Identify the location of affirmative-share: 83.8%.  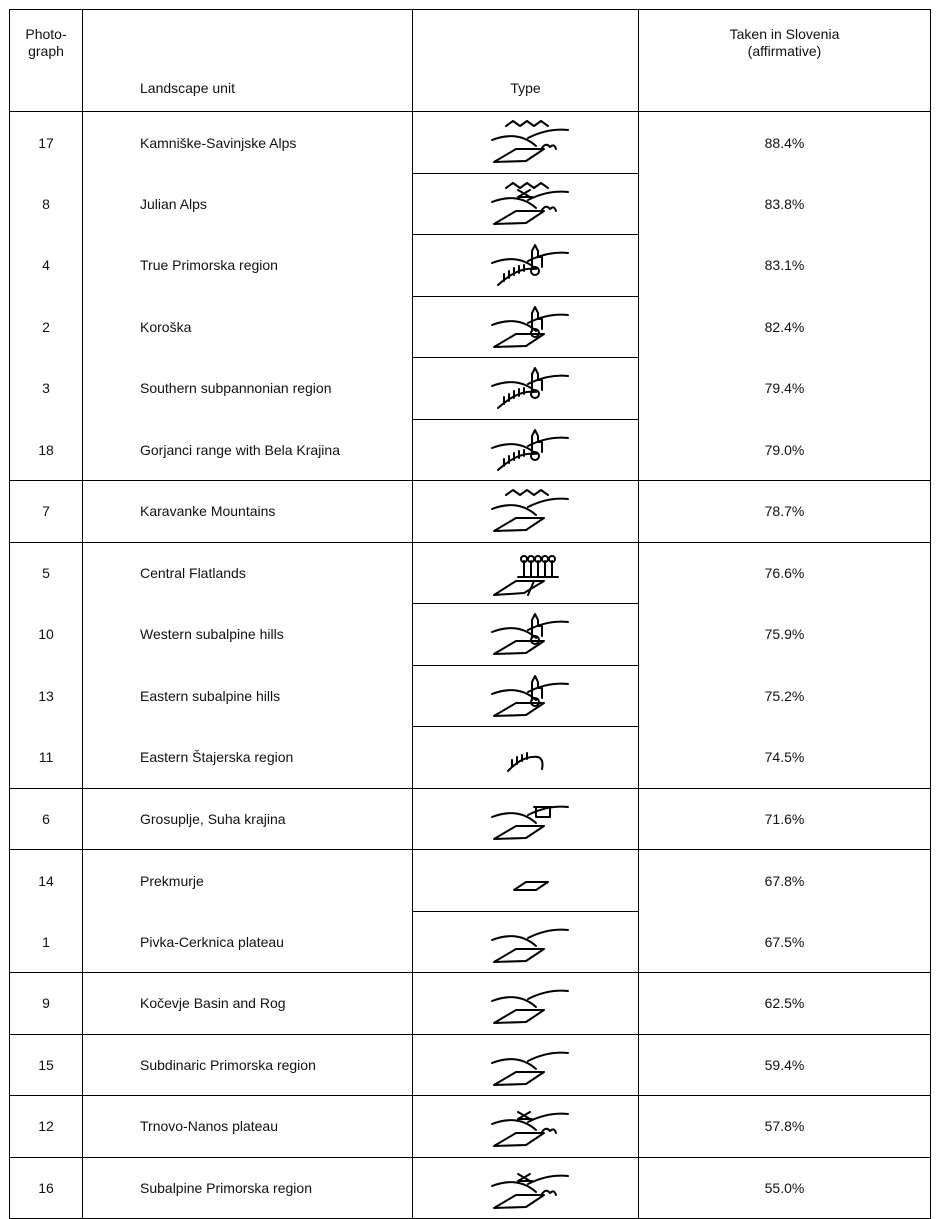
(784, 204).